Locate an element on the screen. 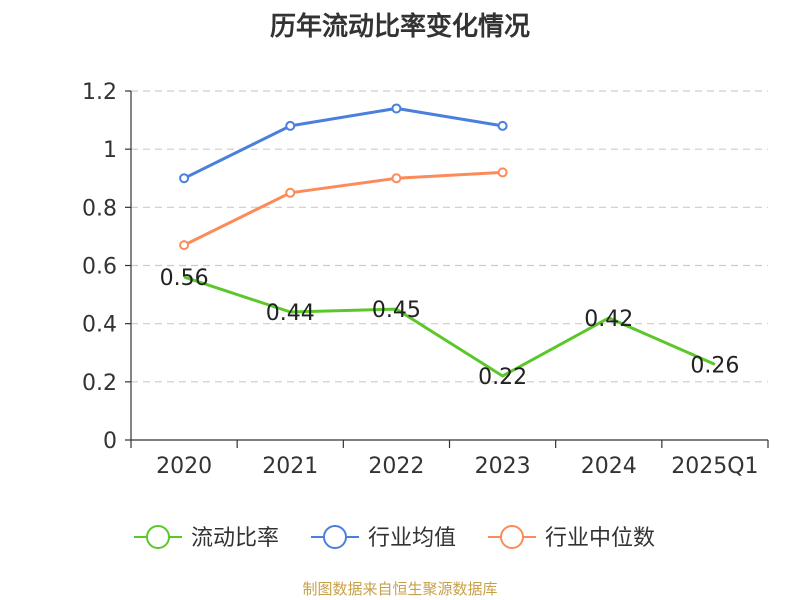 This screenshot has width=800, height=600. legend-item-2: 行业中位数 is located at coordinates (571, 538).